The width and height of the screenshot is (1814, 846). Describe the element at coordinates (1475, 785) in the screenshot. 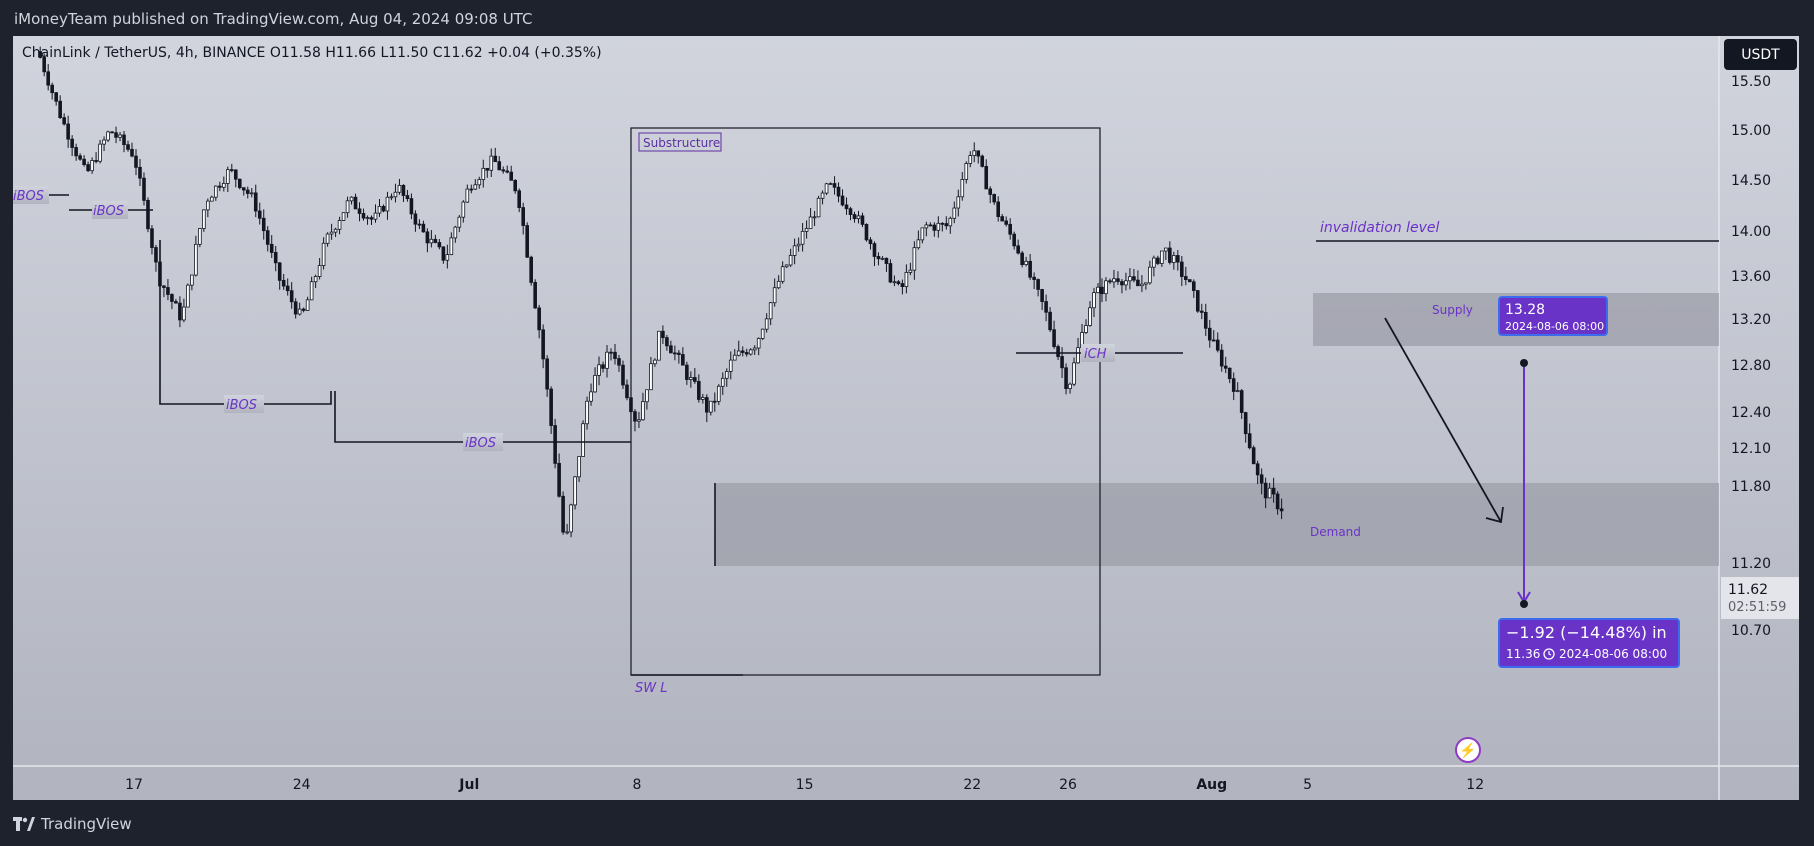

I see `time-tick-label: 12` at that location.